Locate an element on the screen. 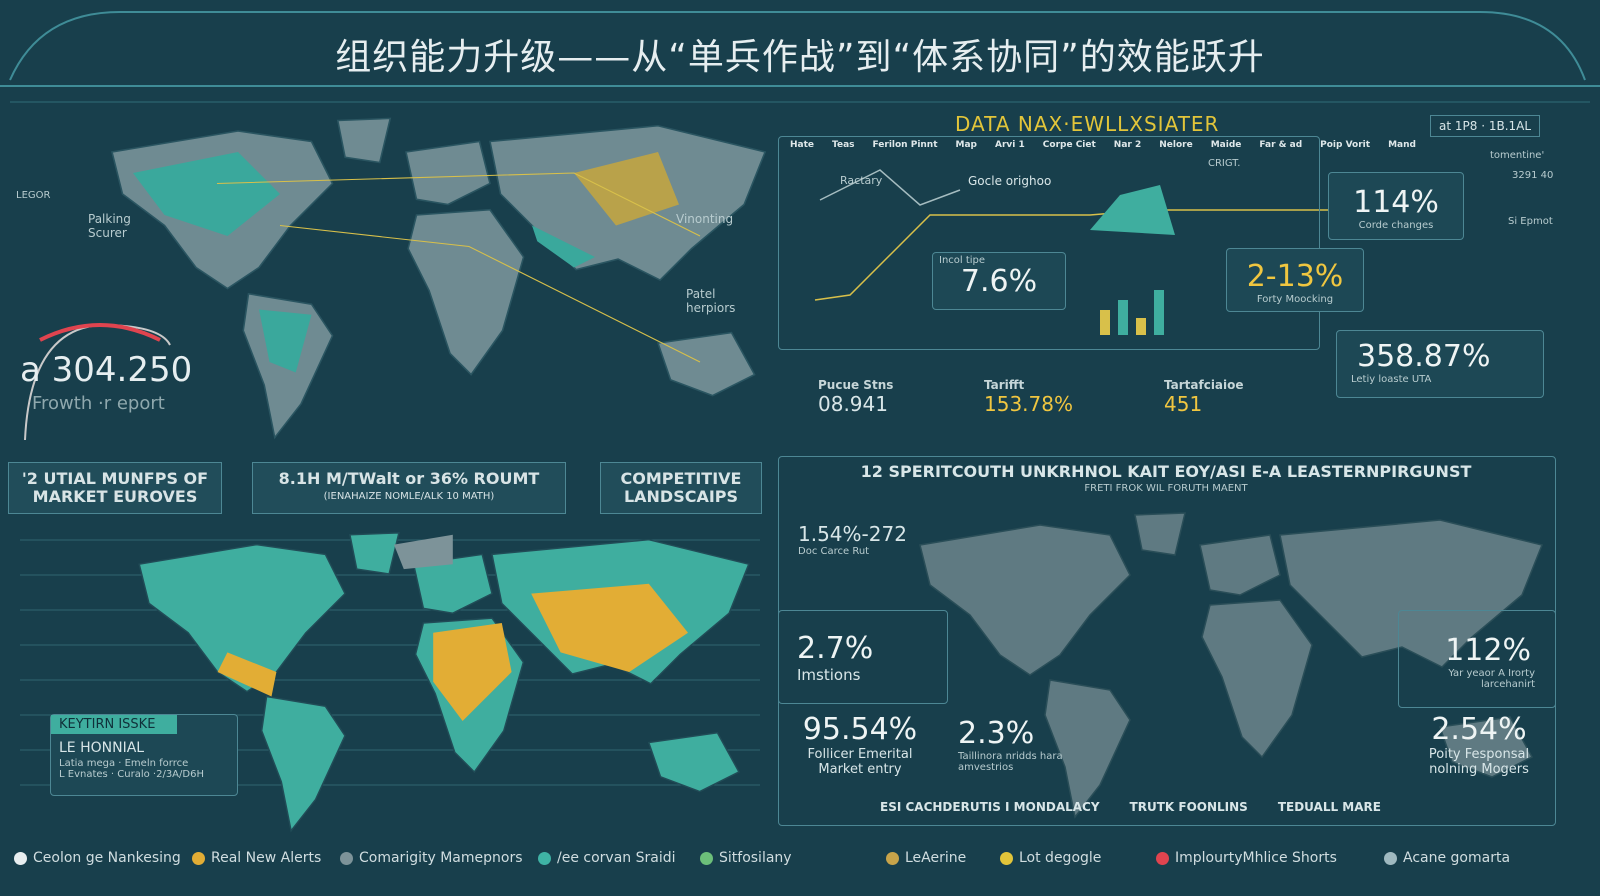 The height and width of the screenshot is (896, 1600). legend-label: Real New Alerts is located at coordinates (266, 858).